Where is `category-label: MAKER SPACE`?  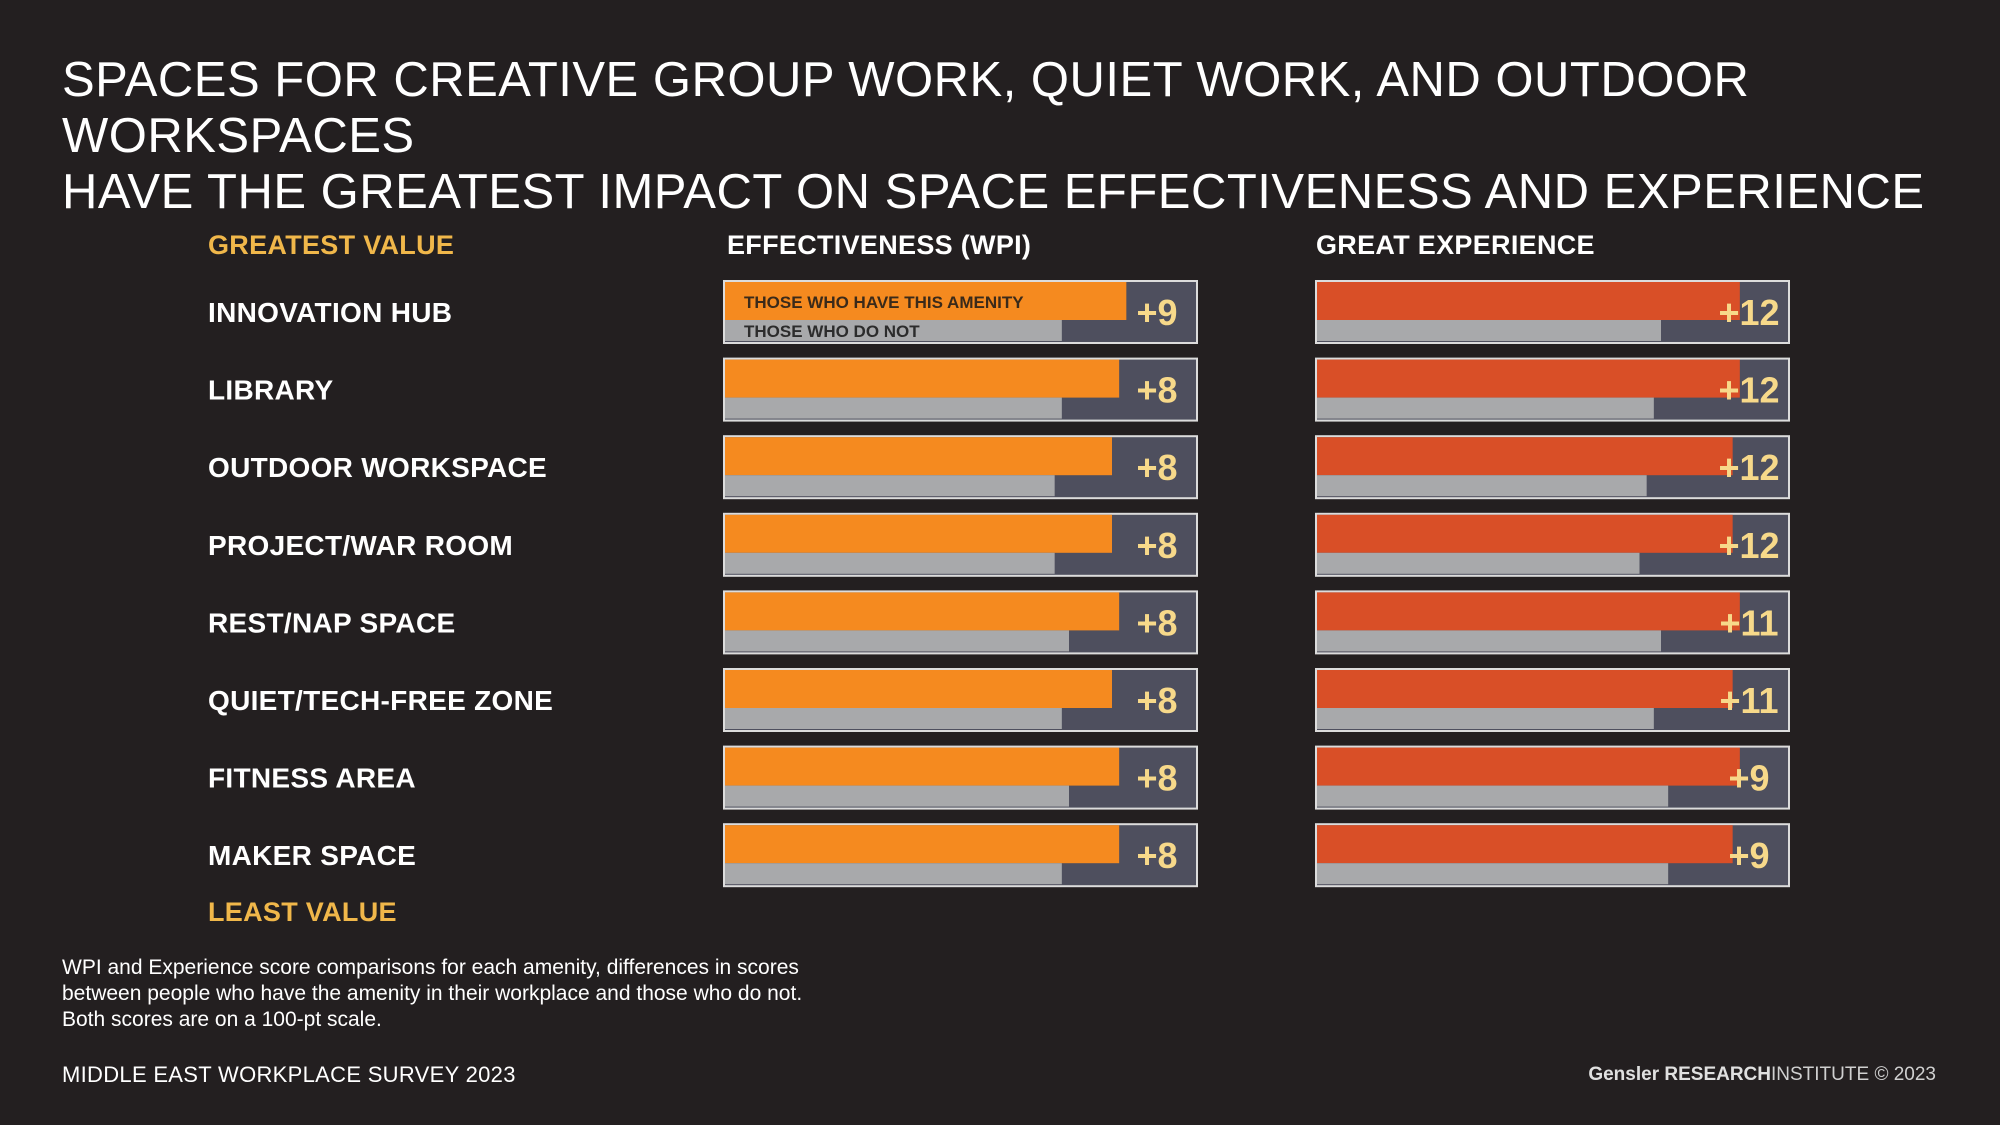
category-label: MAKER SPACE is located at coordinates (312, 855).